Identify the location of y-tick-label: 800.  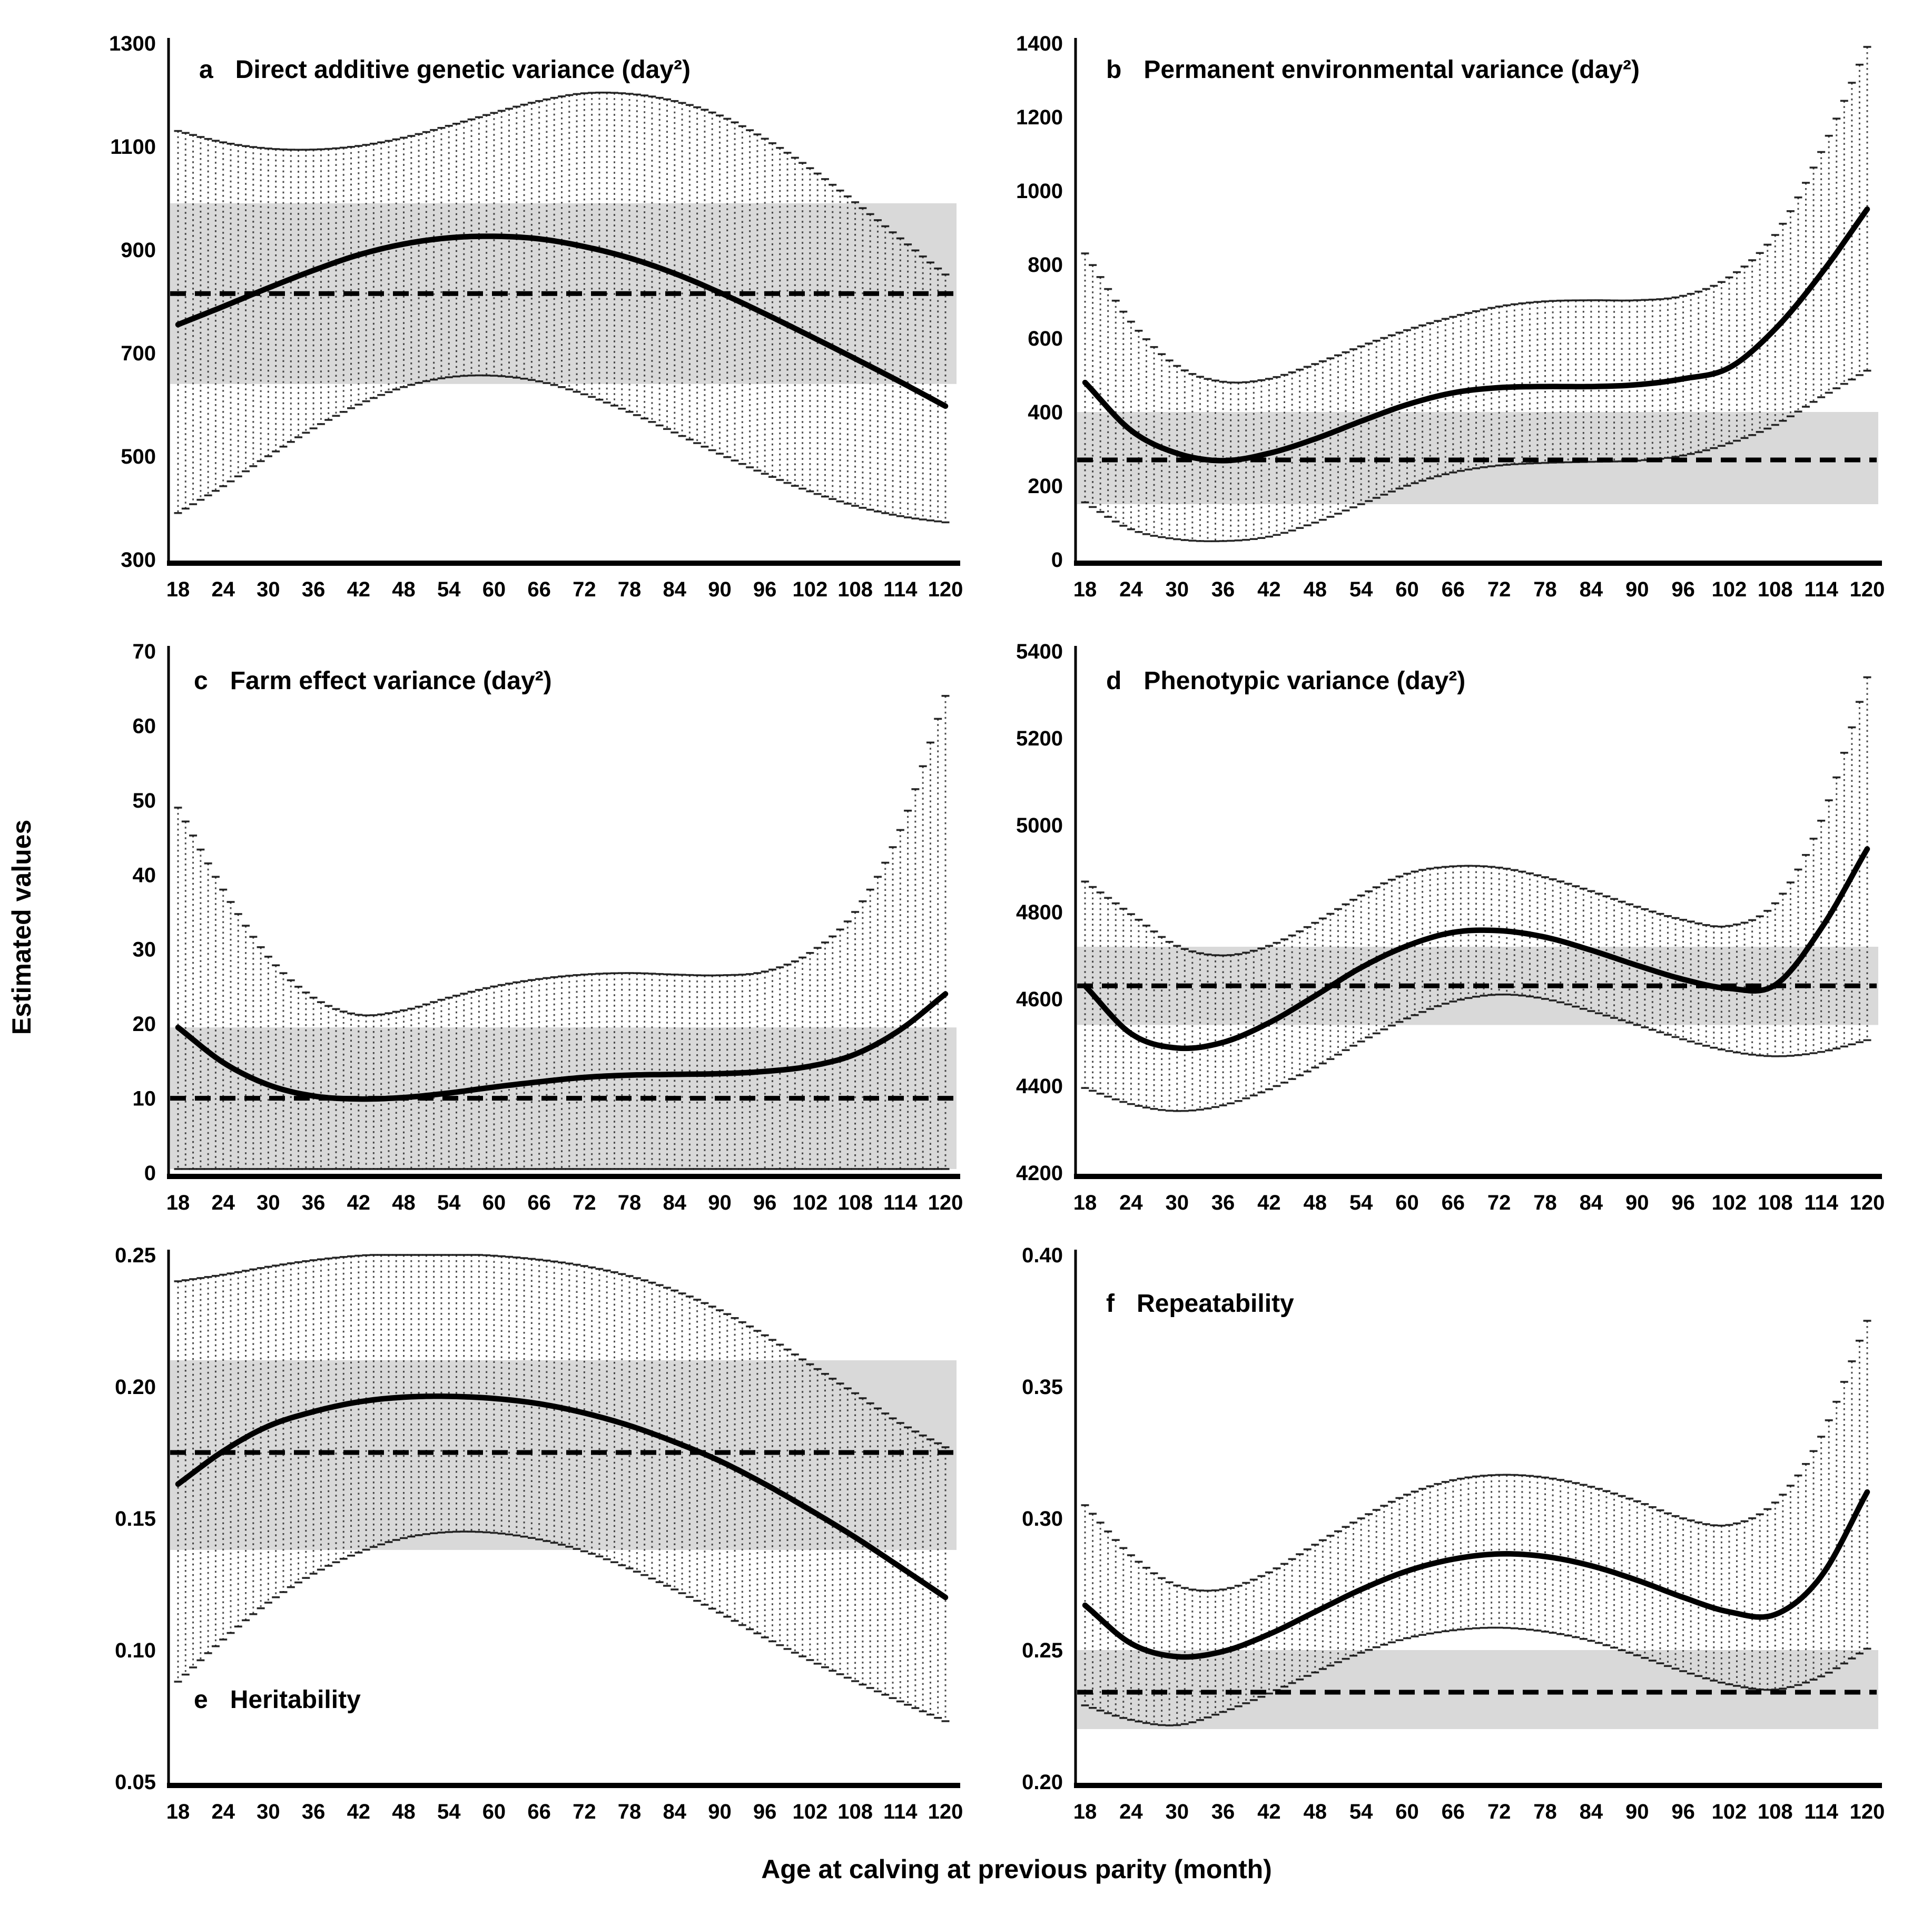
(1045, 265).